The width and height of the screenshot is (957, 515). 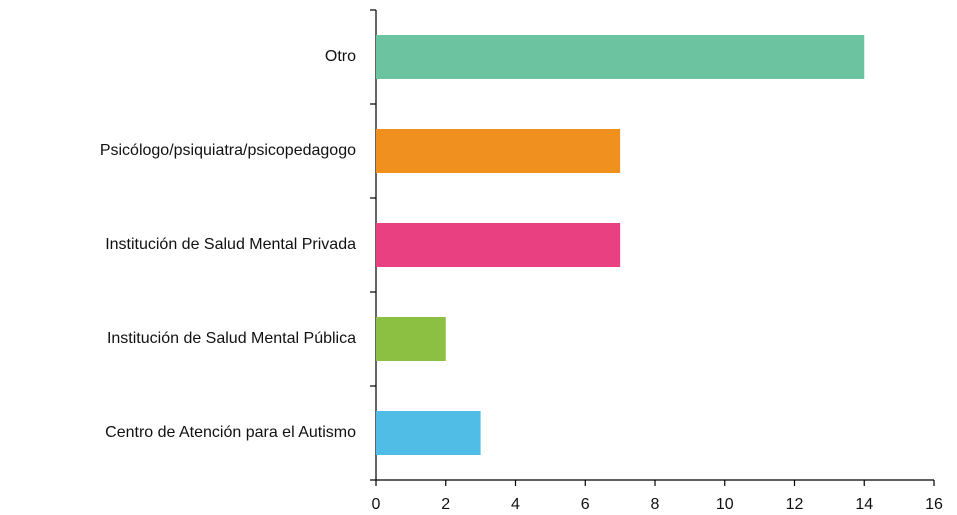 What do you see at coordinates (725, 504) in the screenshot?
I see `x-tick-label: 10` at bounding box center [725, 504].